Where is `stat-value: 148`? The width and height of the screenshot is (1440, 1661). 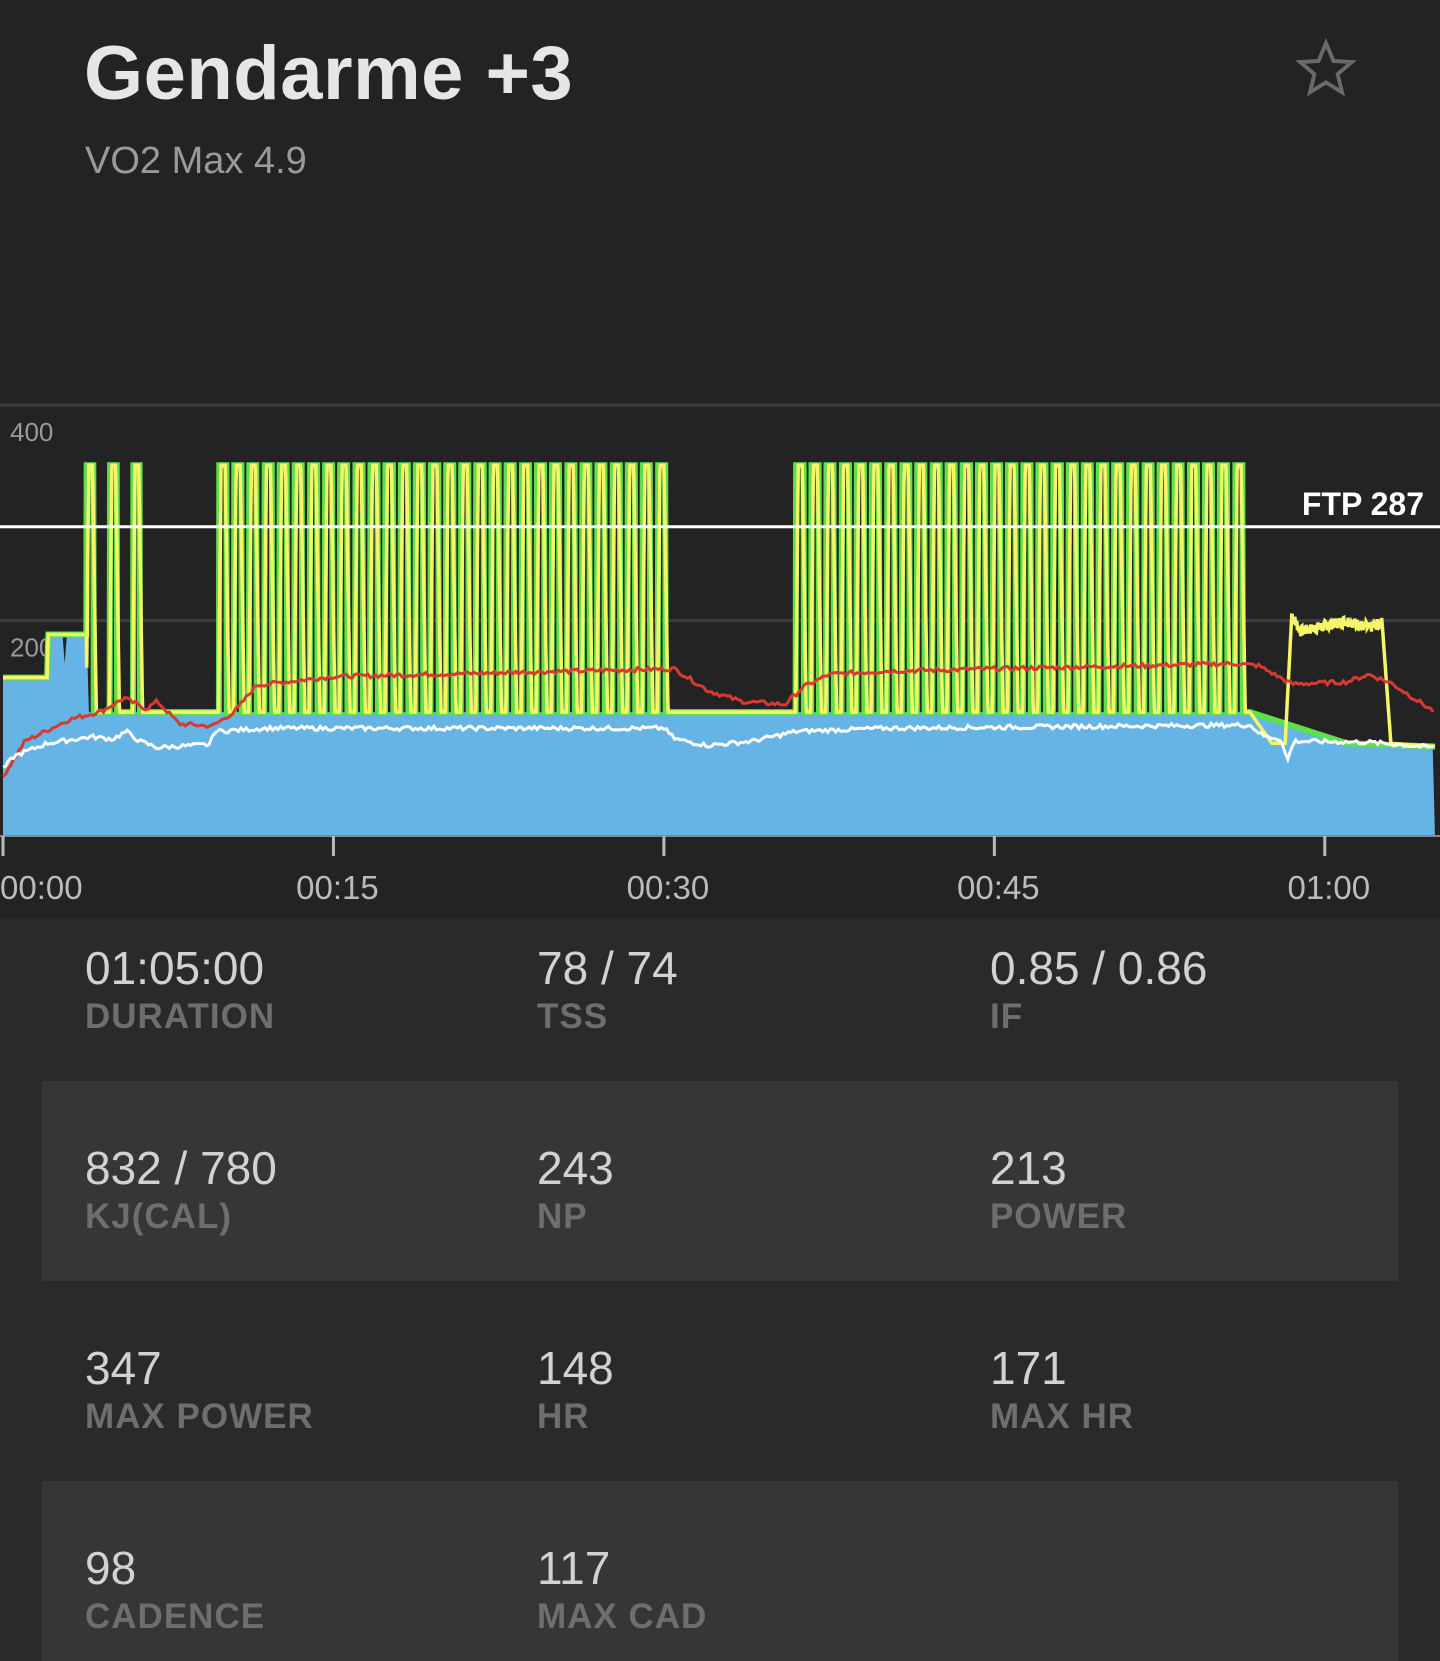
stat-value: 148 is located at coordinates (575, 1368).